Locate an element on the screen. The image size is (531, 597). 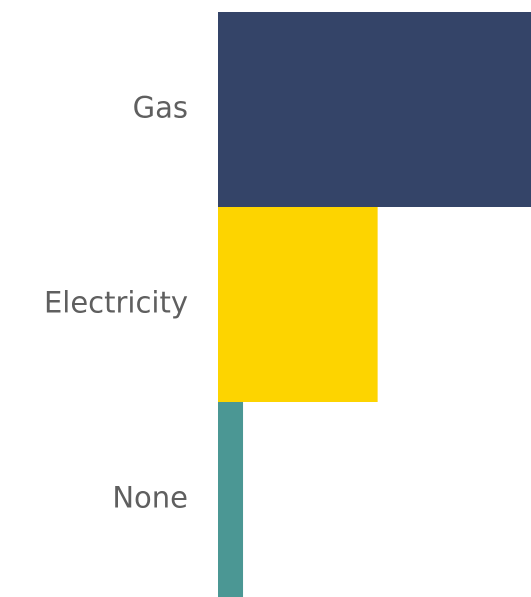
bar-none is located at coordinates (231, 499).